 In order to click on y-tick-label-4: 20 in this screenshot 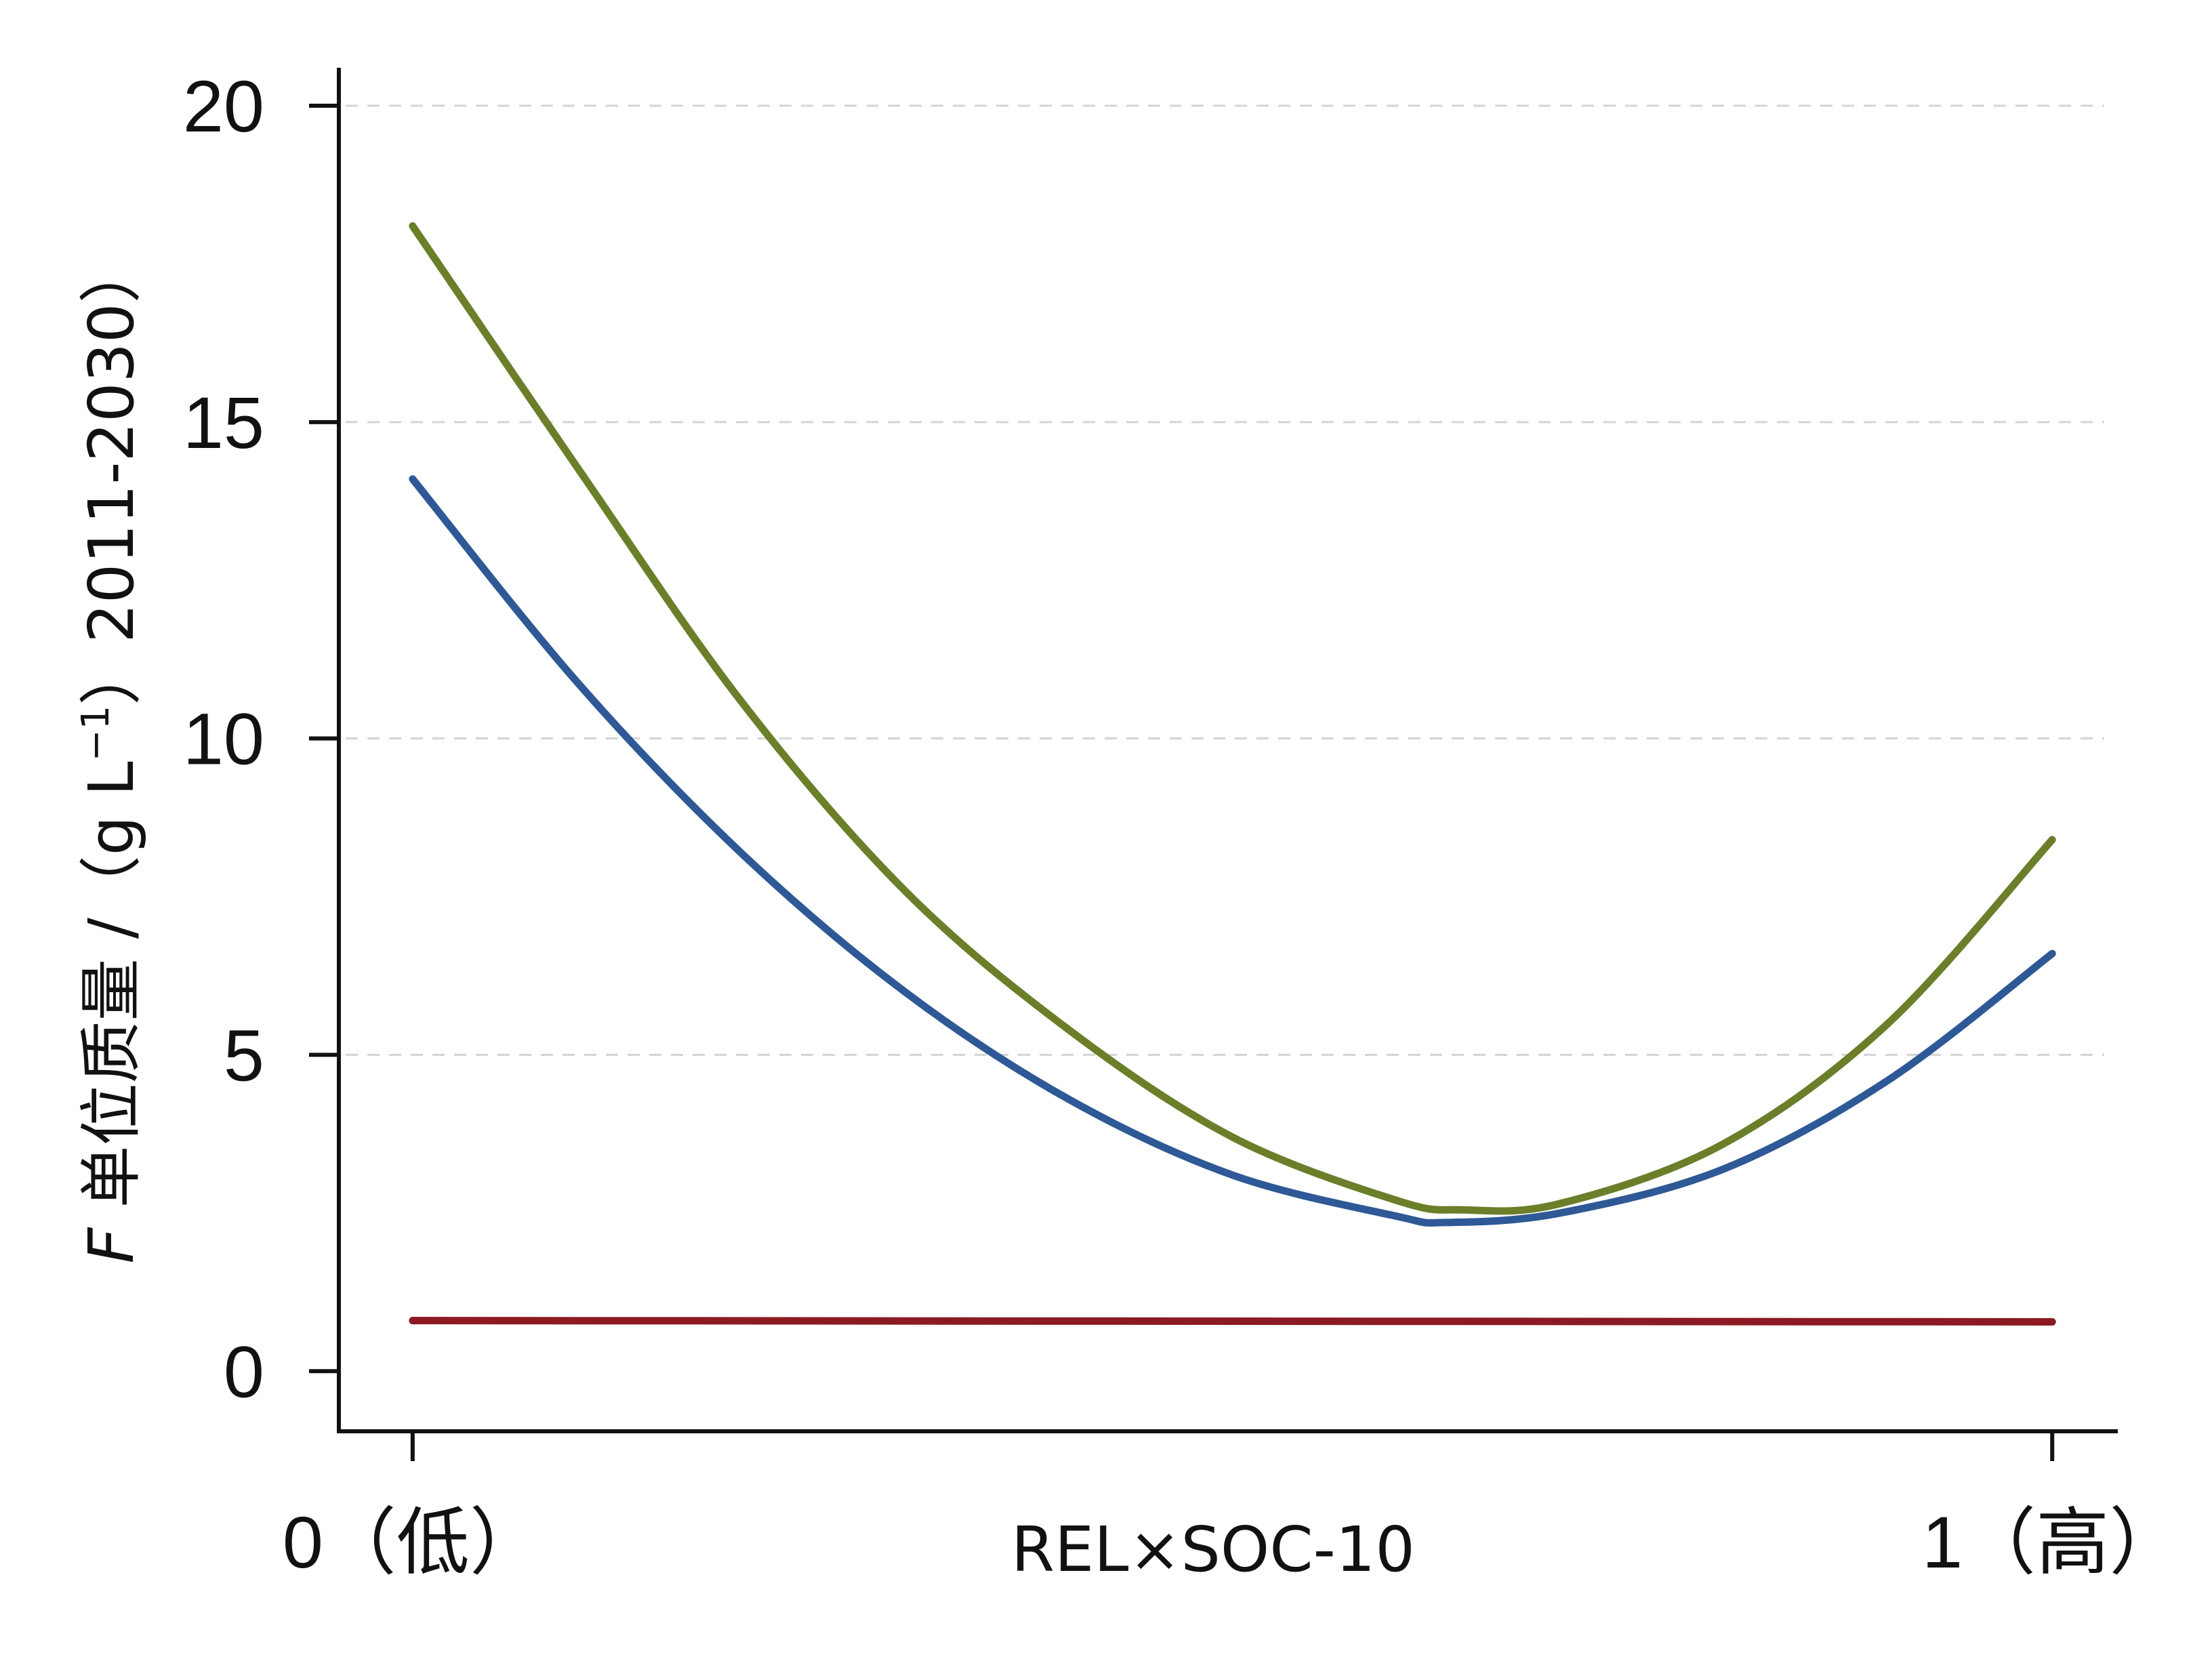, I will do `click(223, 106)`.